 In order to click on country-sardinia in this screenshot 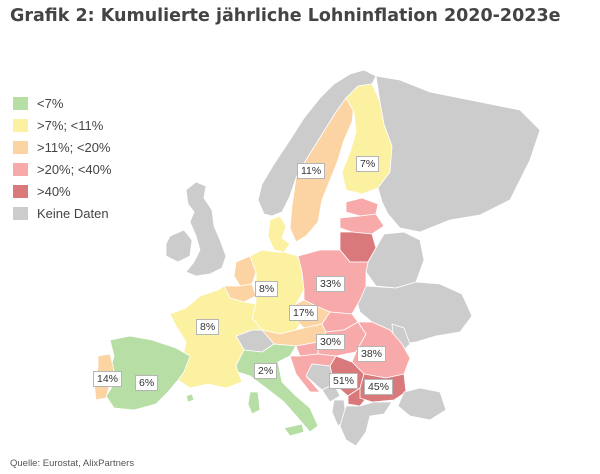, I will do `click(254, 403)`.